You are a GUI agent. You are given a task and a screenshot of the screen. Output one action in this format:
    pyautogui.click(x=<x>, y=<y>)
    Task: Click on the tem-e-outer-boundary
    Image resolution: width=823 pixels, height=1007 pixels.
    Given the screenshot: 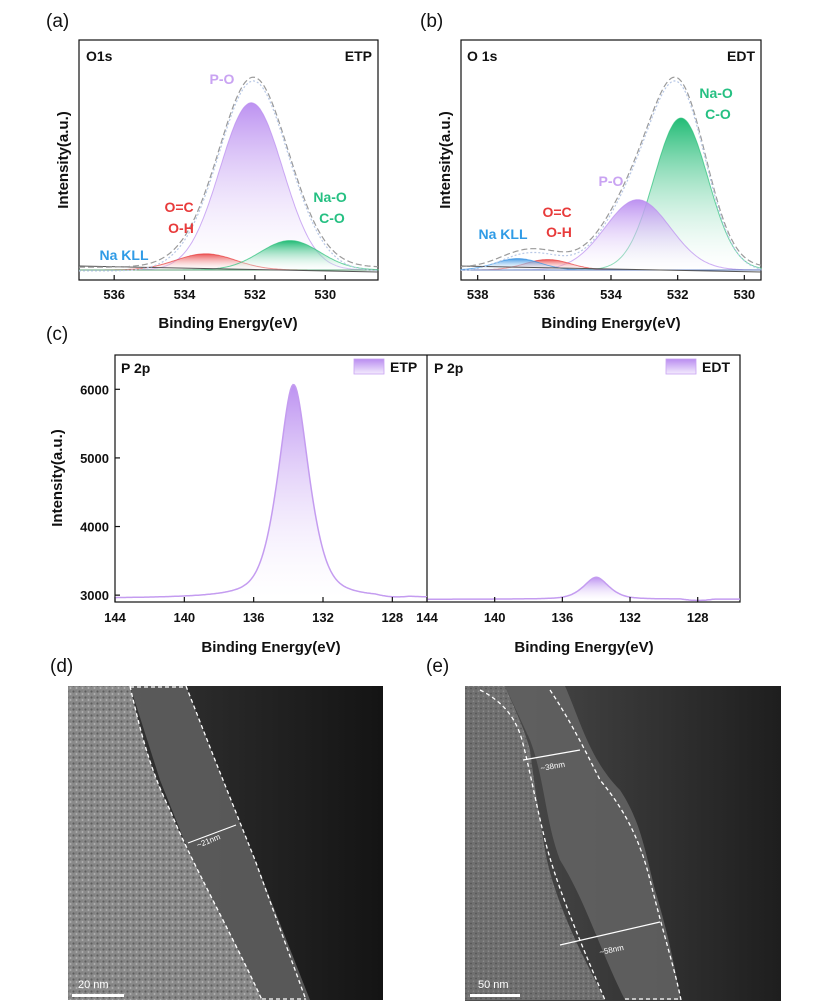 What is the action you would take?
    pyautogui.click(x=615, y=845)
    